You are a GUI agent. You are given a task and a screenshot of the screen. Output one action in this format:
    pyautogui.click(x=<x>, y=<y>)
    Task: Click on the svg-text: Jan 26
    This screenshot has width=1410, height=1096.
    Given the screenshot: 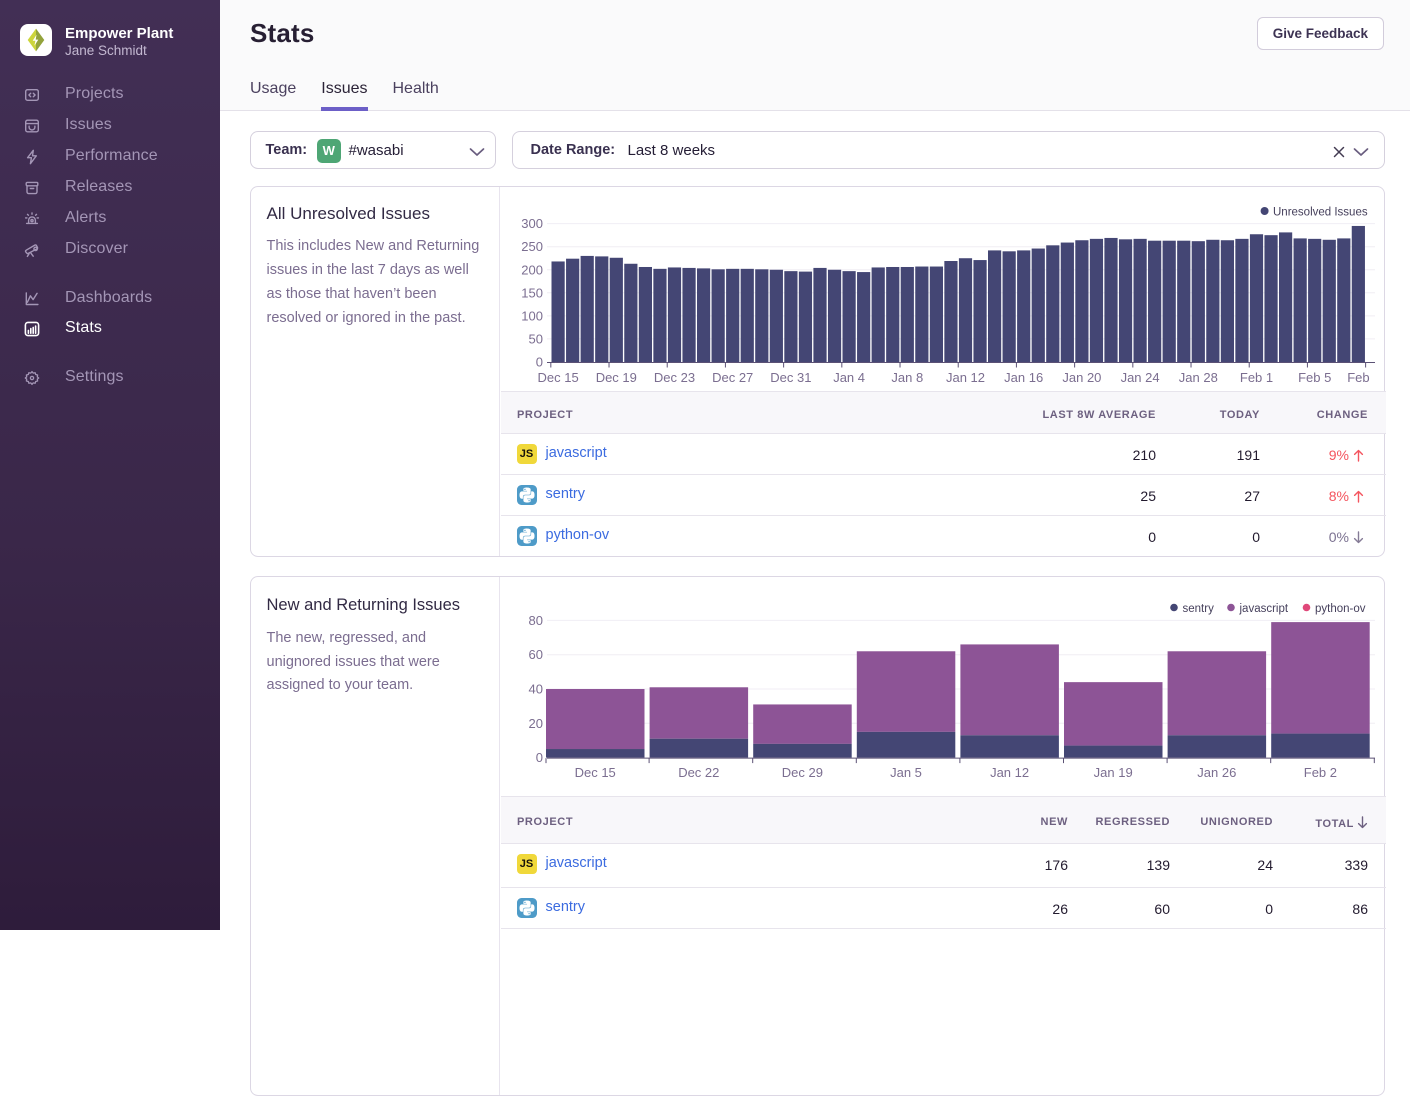 What is the action you would take?
    pyautogui.click(x=1216, y=772)
    